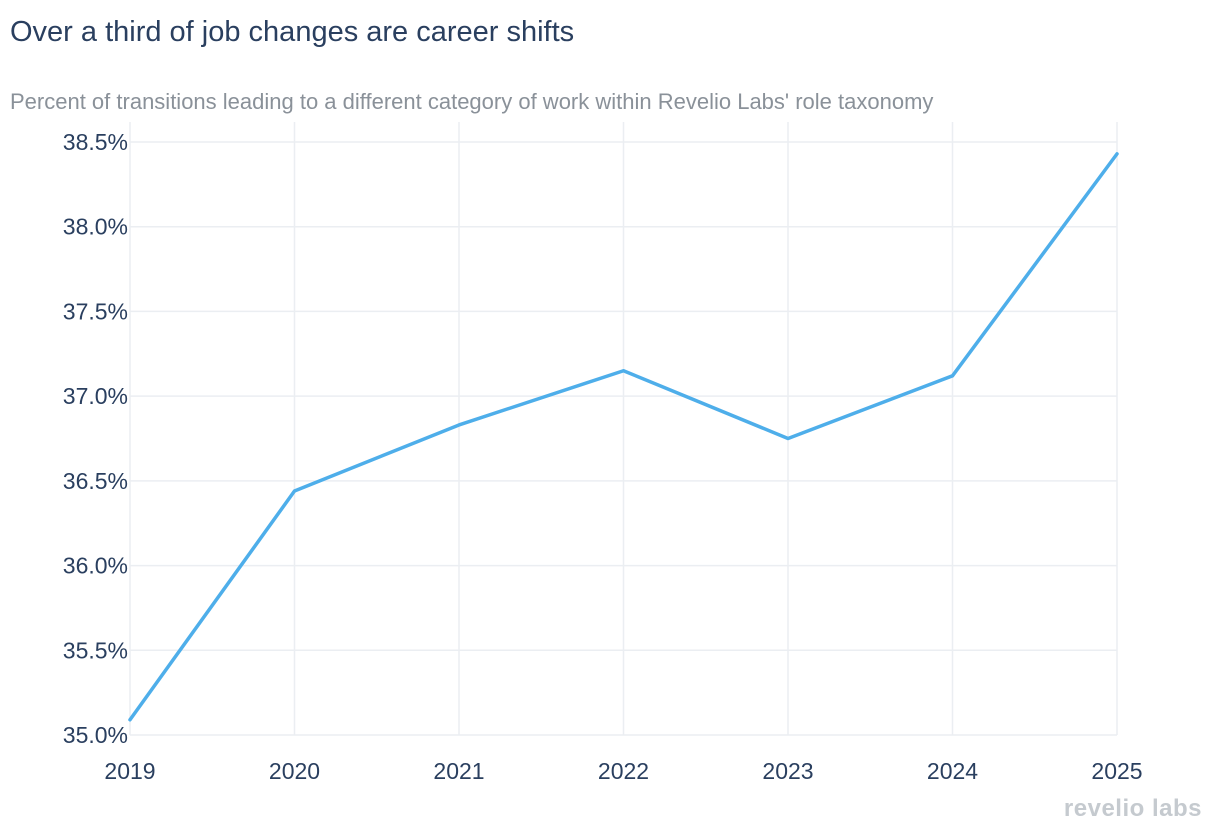  Describe the element at coordinates (95, 481) in the screenshot. I see `y-tick-label: 36.5%` at that location.